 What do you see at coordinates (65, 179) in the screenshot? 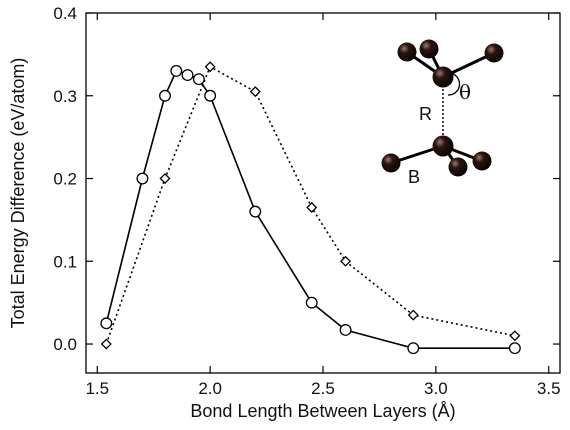
I see `y-tick-label: 0.2` at bounding box center [65, 179].